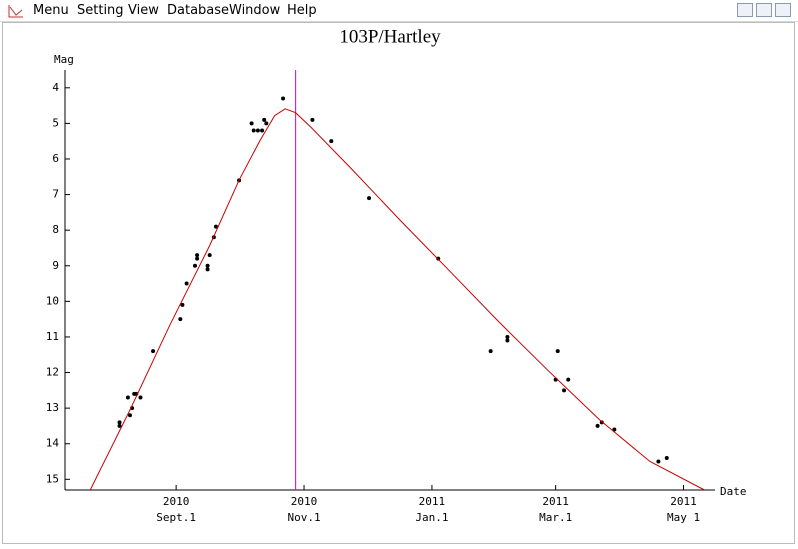  I want to click on menu-item: Setting, so click(100, 10).